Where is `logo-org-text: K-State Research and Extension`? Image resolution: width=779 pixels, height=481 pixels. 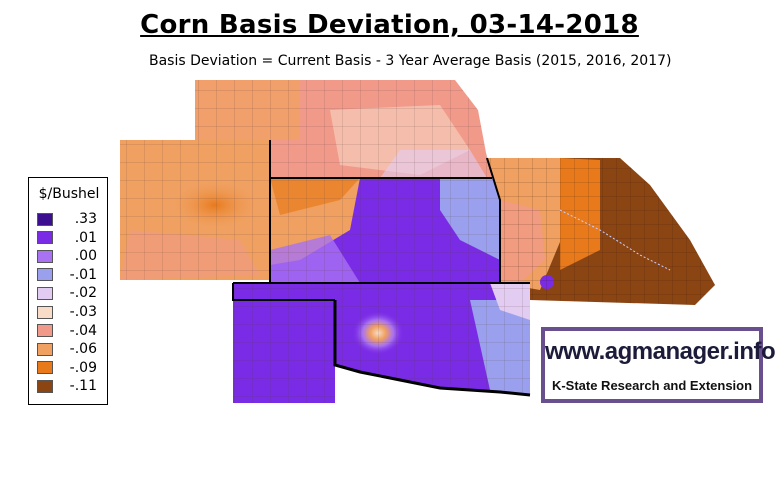
logo-org-text: K-State Research and Extension is located at coordinates (652, 385).